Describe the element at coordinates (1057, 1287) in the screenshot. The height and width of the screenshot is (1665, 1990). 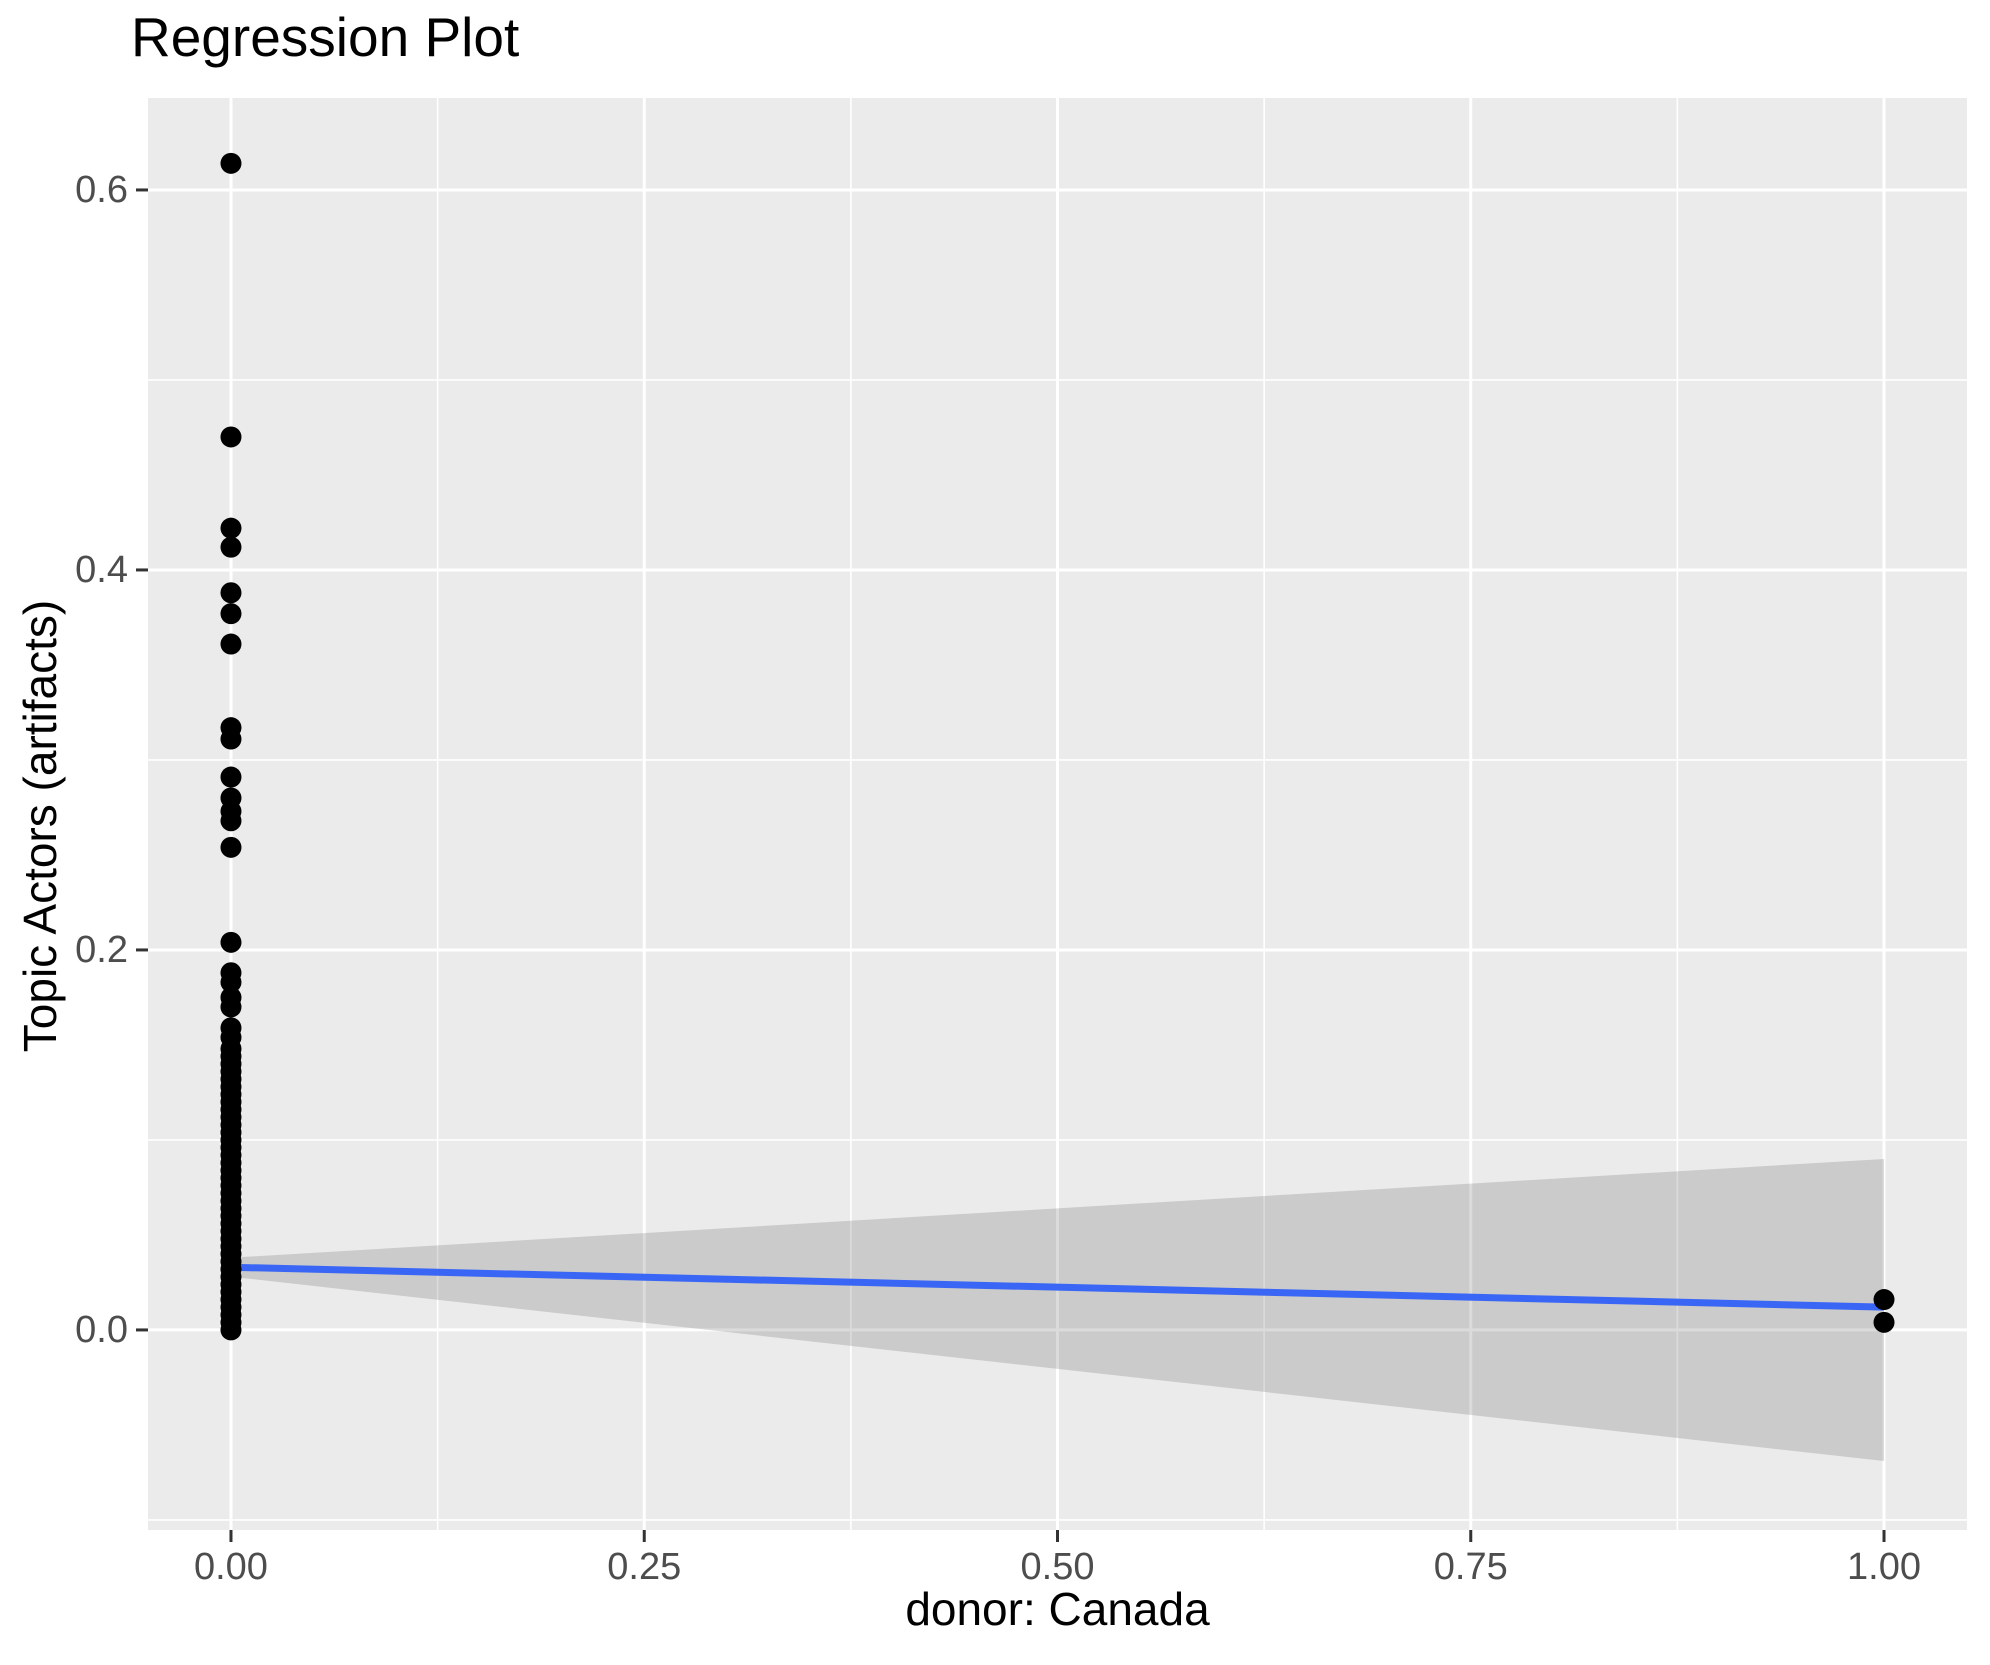
I see `regression-line` at that location.